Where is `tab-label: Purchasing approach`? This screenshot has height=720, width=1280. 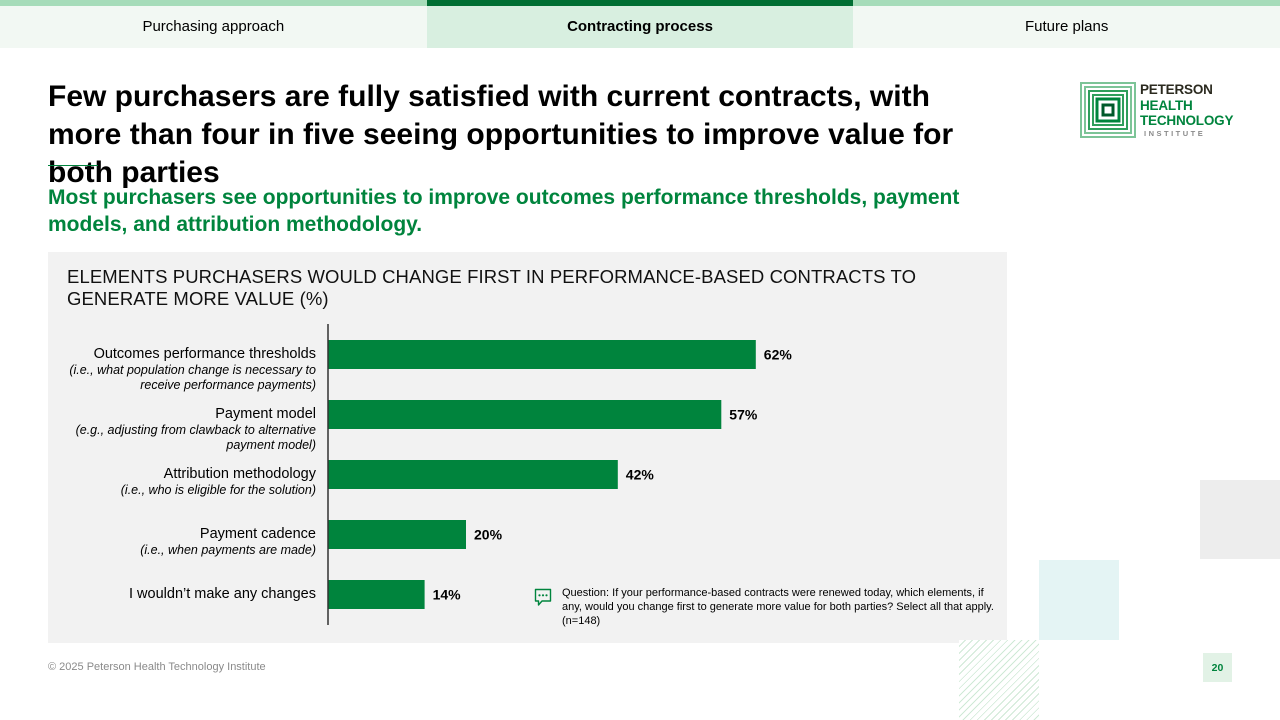
tab-label: Purchasing approach is located at coordinates (213, 26).